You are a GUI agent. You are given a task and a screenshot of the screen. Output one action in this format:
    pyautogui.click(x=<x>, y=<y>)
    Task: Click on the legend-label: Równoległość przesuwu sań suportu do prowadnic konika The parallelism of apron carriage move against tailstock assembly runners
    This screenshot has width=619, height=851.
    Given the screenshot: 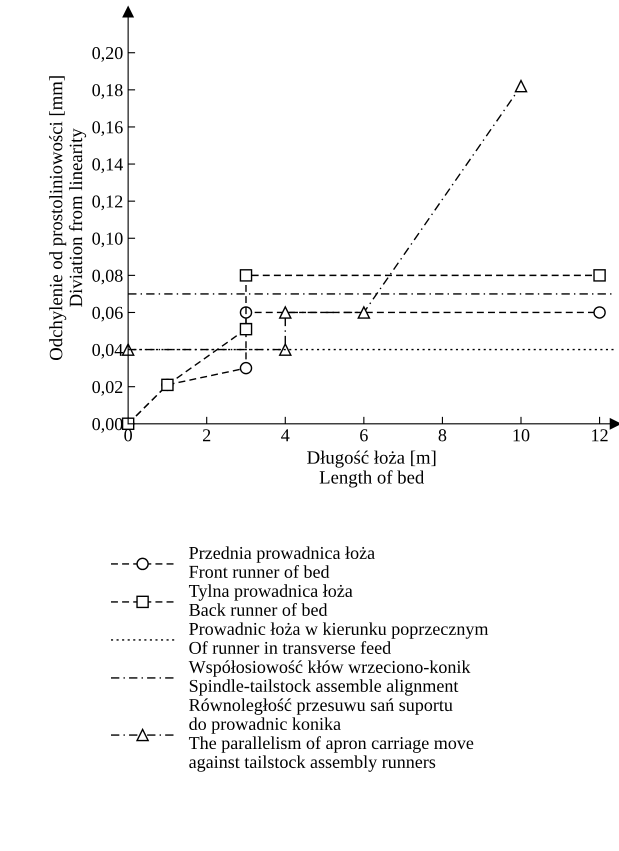 What is the action you would take?
    pyautogui.click(x=331, y=735)
    